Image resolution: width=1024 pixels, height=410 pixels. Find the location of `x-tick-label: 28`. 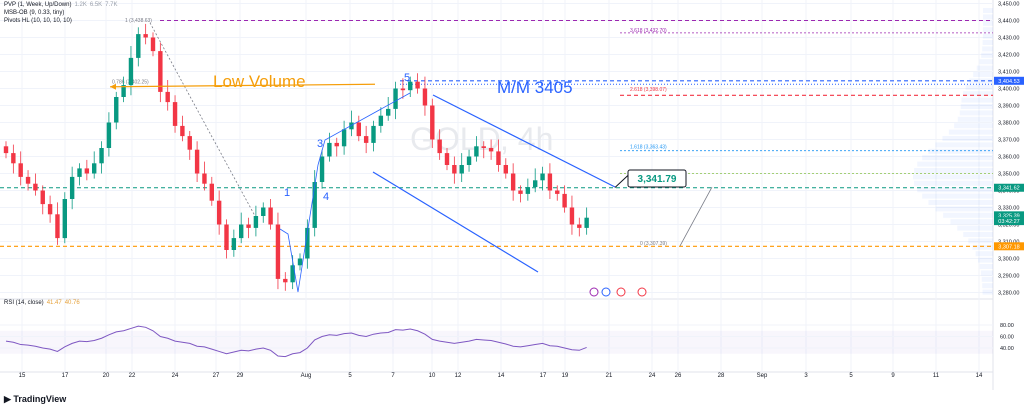

x-tick-label: 28 is located at coordinates (721, 376).